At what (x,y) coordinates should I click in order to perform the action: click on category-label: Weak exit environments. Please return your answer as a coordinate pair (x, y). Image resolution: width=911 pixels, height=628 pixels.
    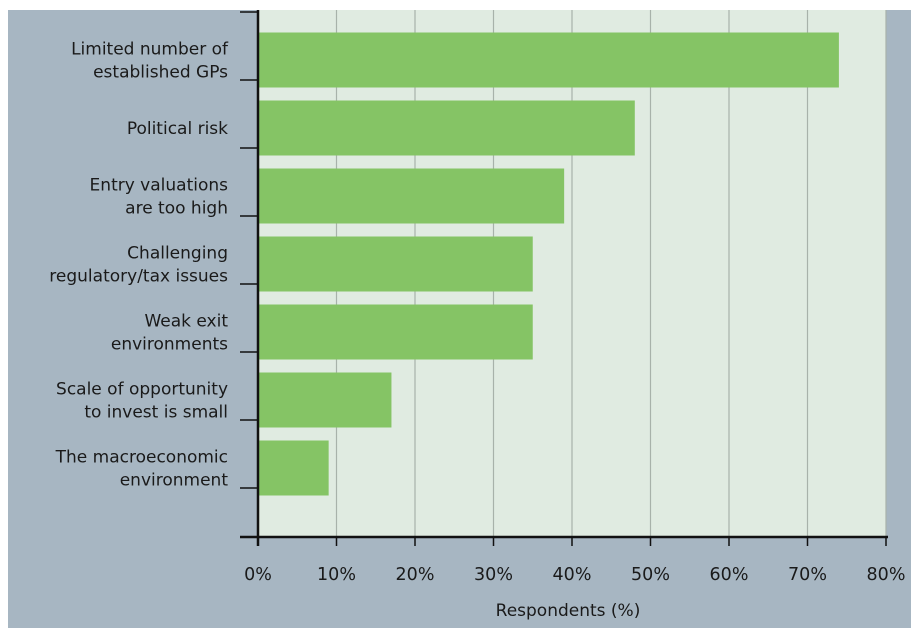
    Looking at the image, I should click on (169, 333).